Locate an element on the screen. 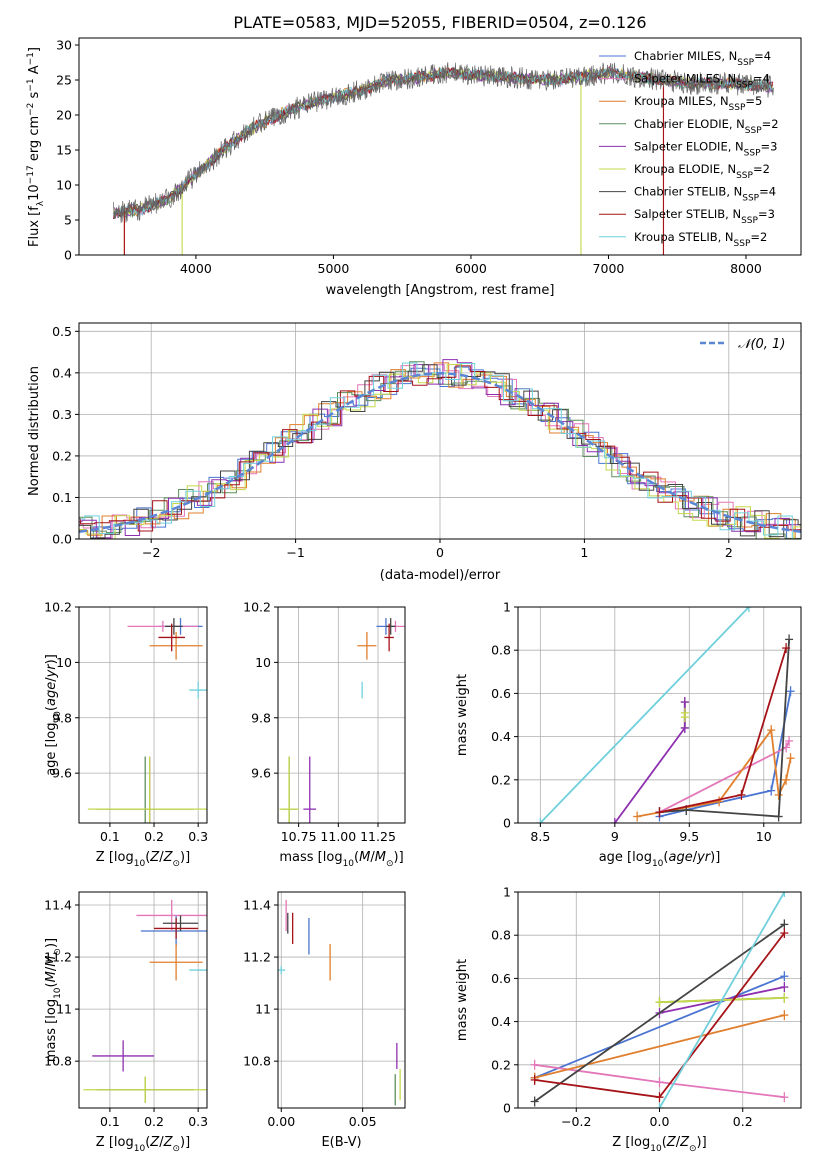 This screenshot has height=1170, width=819. mass_vs_Z-ylabel: mass [log10(M/M⊙)] is located at coordinates (53, 1000).